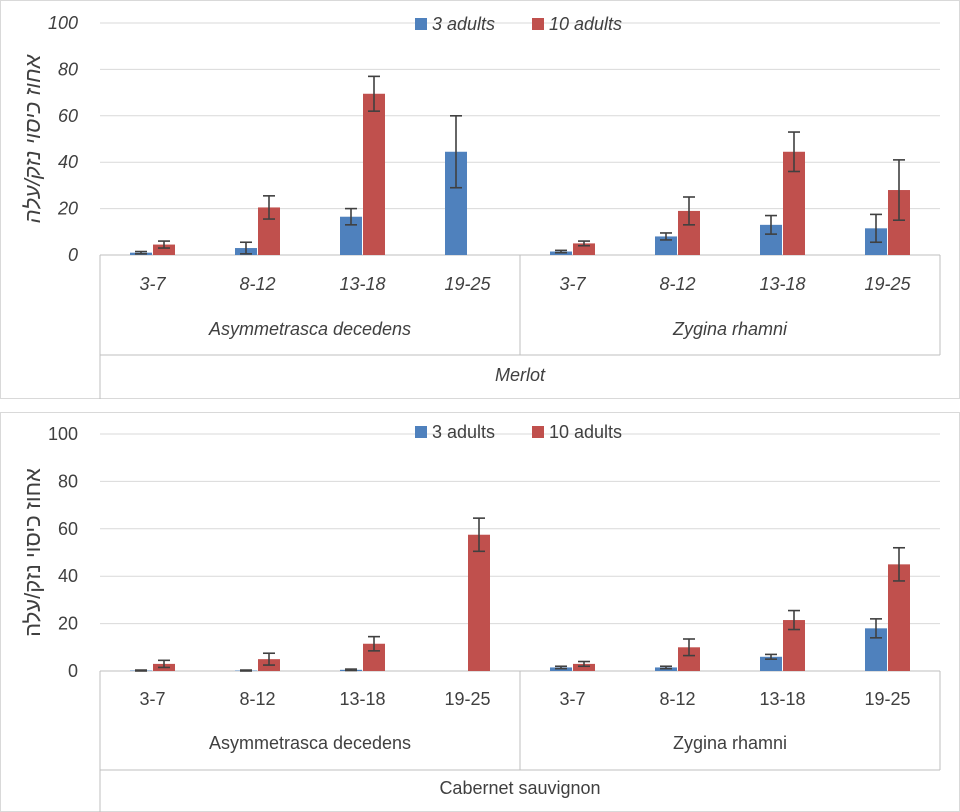  Describe the element at coordinates (519, 788) in the screenshot. I see `outer-group-label: Cabernet sauvignon` at that location.